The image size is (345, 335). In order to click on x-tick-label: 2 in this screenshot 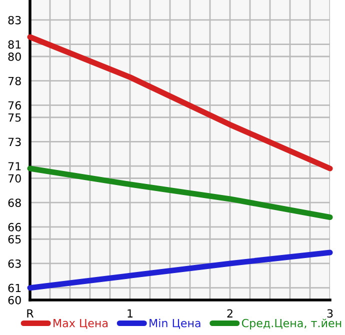, I will do `click(229, 313)`.